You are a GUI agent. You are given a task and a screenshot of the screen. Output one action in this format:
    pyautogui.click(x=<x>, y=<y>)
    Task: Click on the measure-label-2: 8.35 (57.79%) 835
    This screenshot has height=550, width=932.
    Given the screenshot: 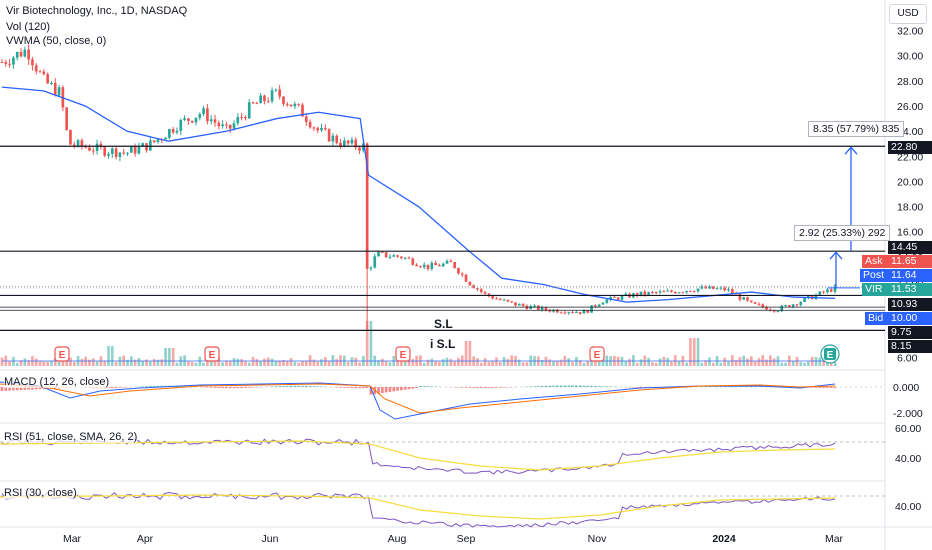 What is the action you would take?
    pyautogui.click(x=856, y=129)
    